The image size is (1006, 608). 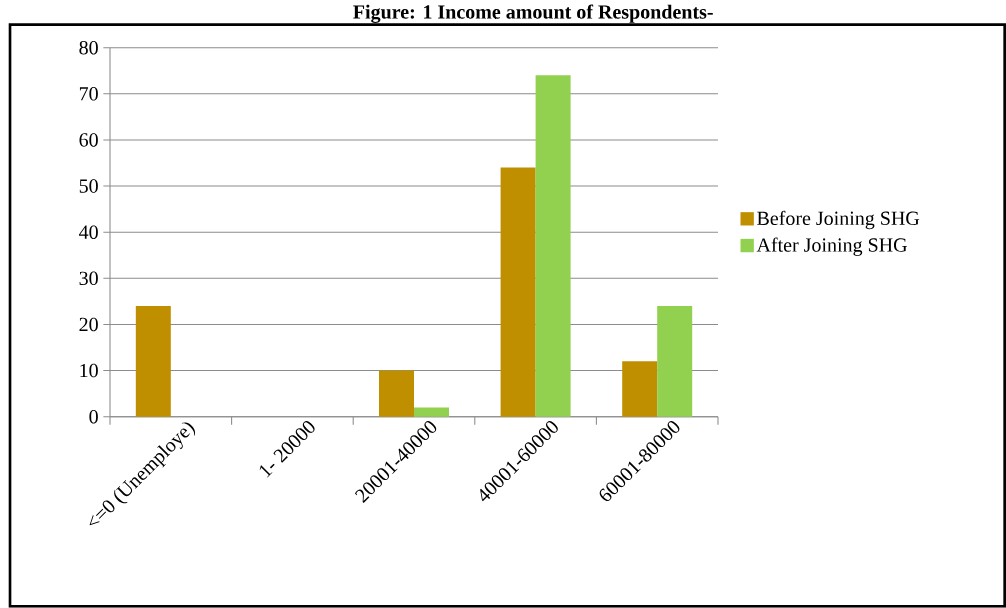 I want to click on y-tick-label: 60, so click(x=88, y=140).